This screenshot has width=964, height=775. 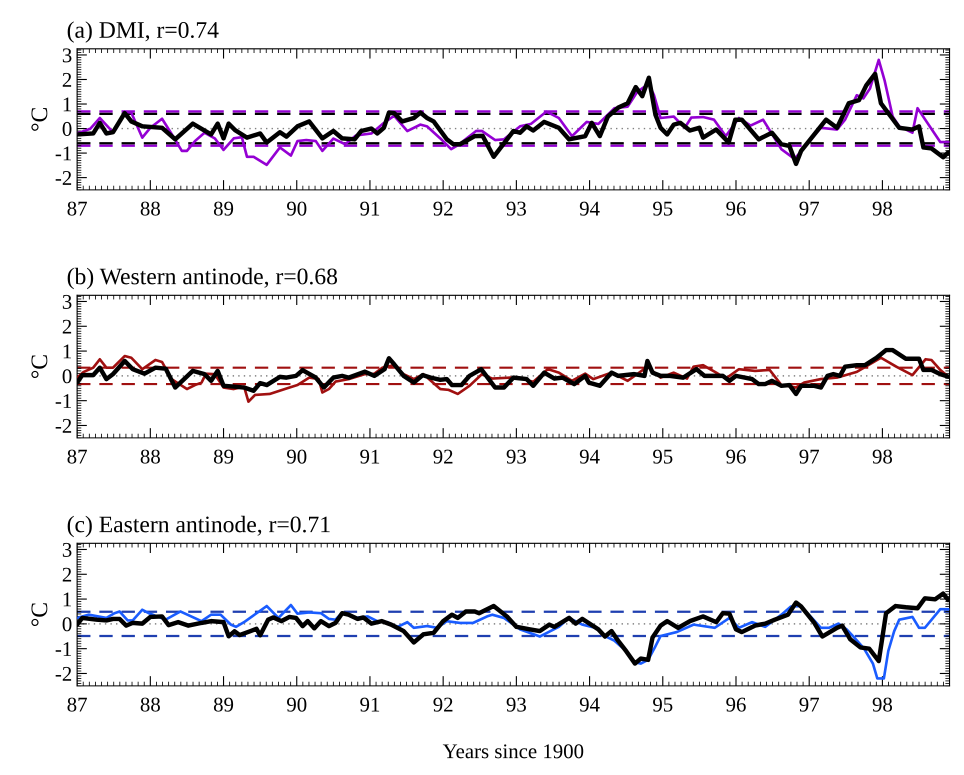 What do you see at coordinates (513, 751) in the screenshot?
I see `x-axis-title: Years since 1900` at bounding box center [513, 751].